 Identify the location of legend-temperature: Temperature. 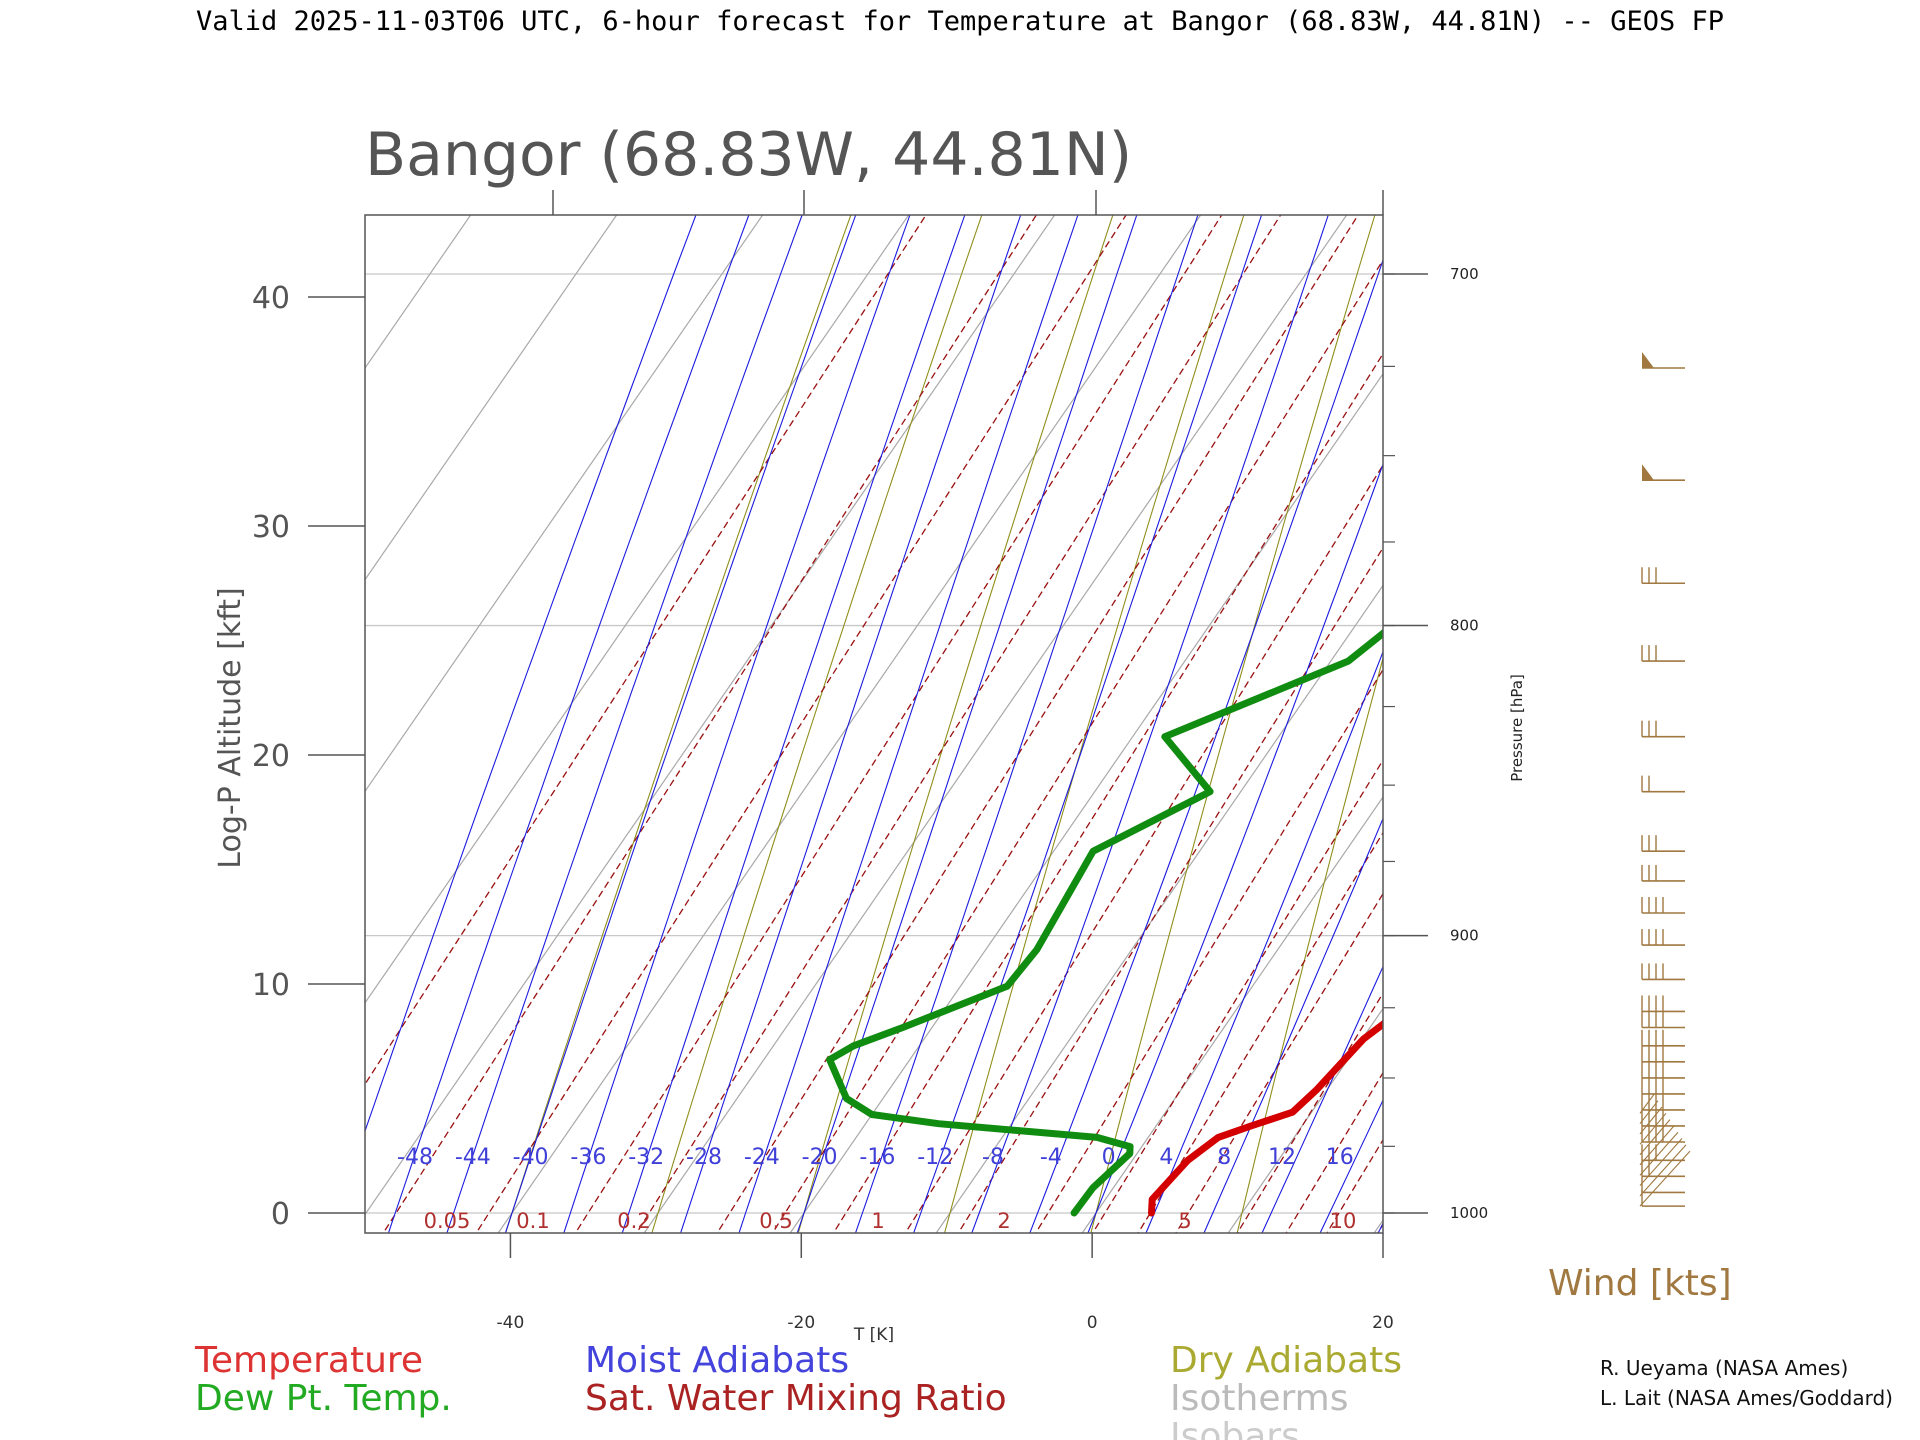
(308, 1360).